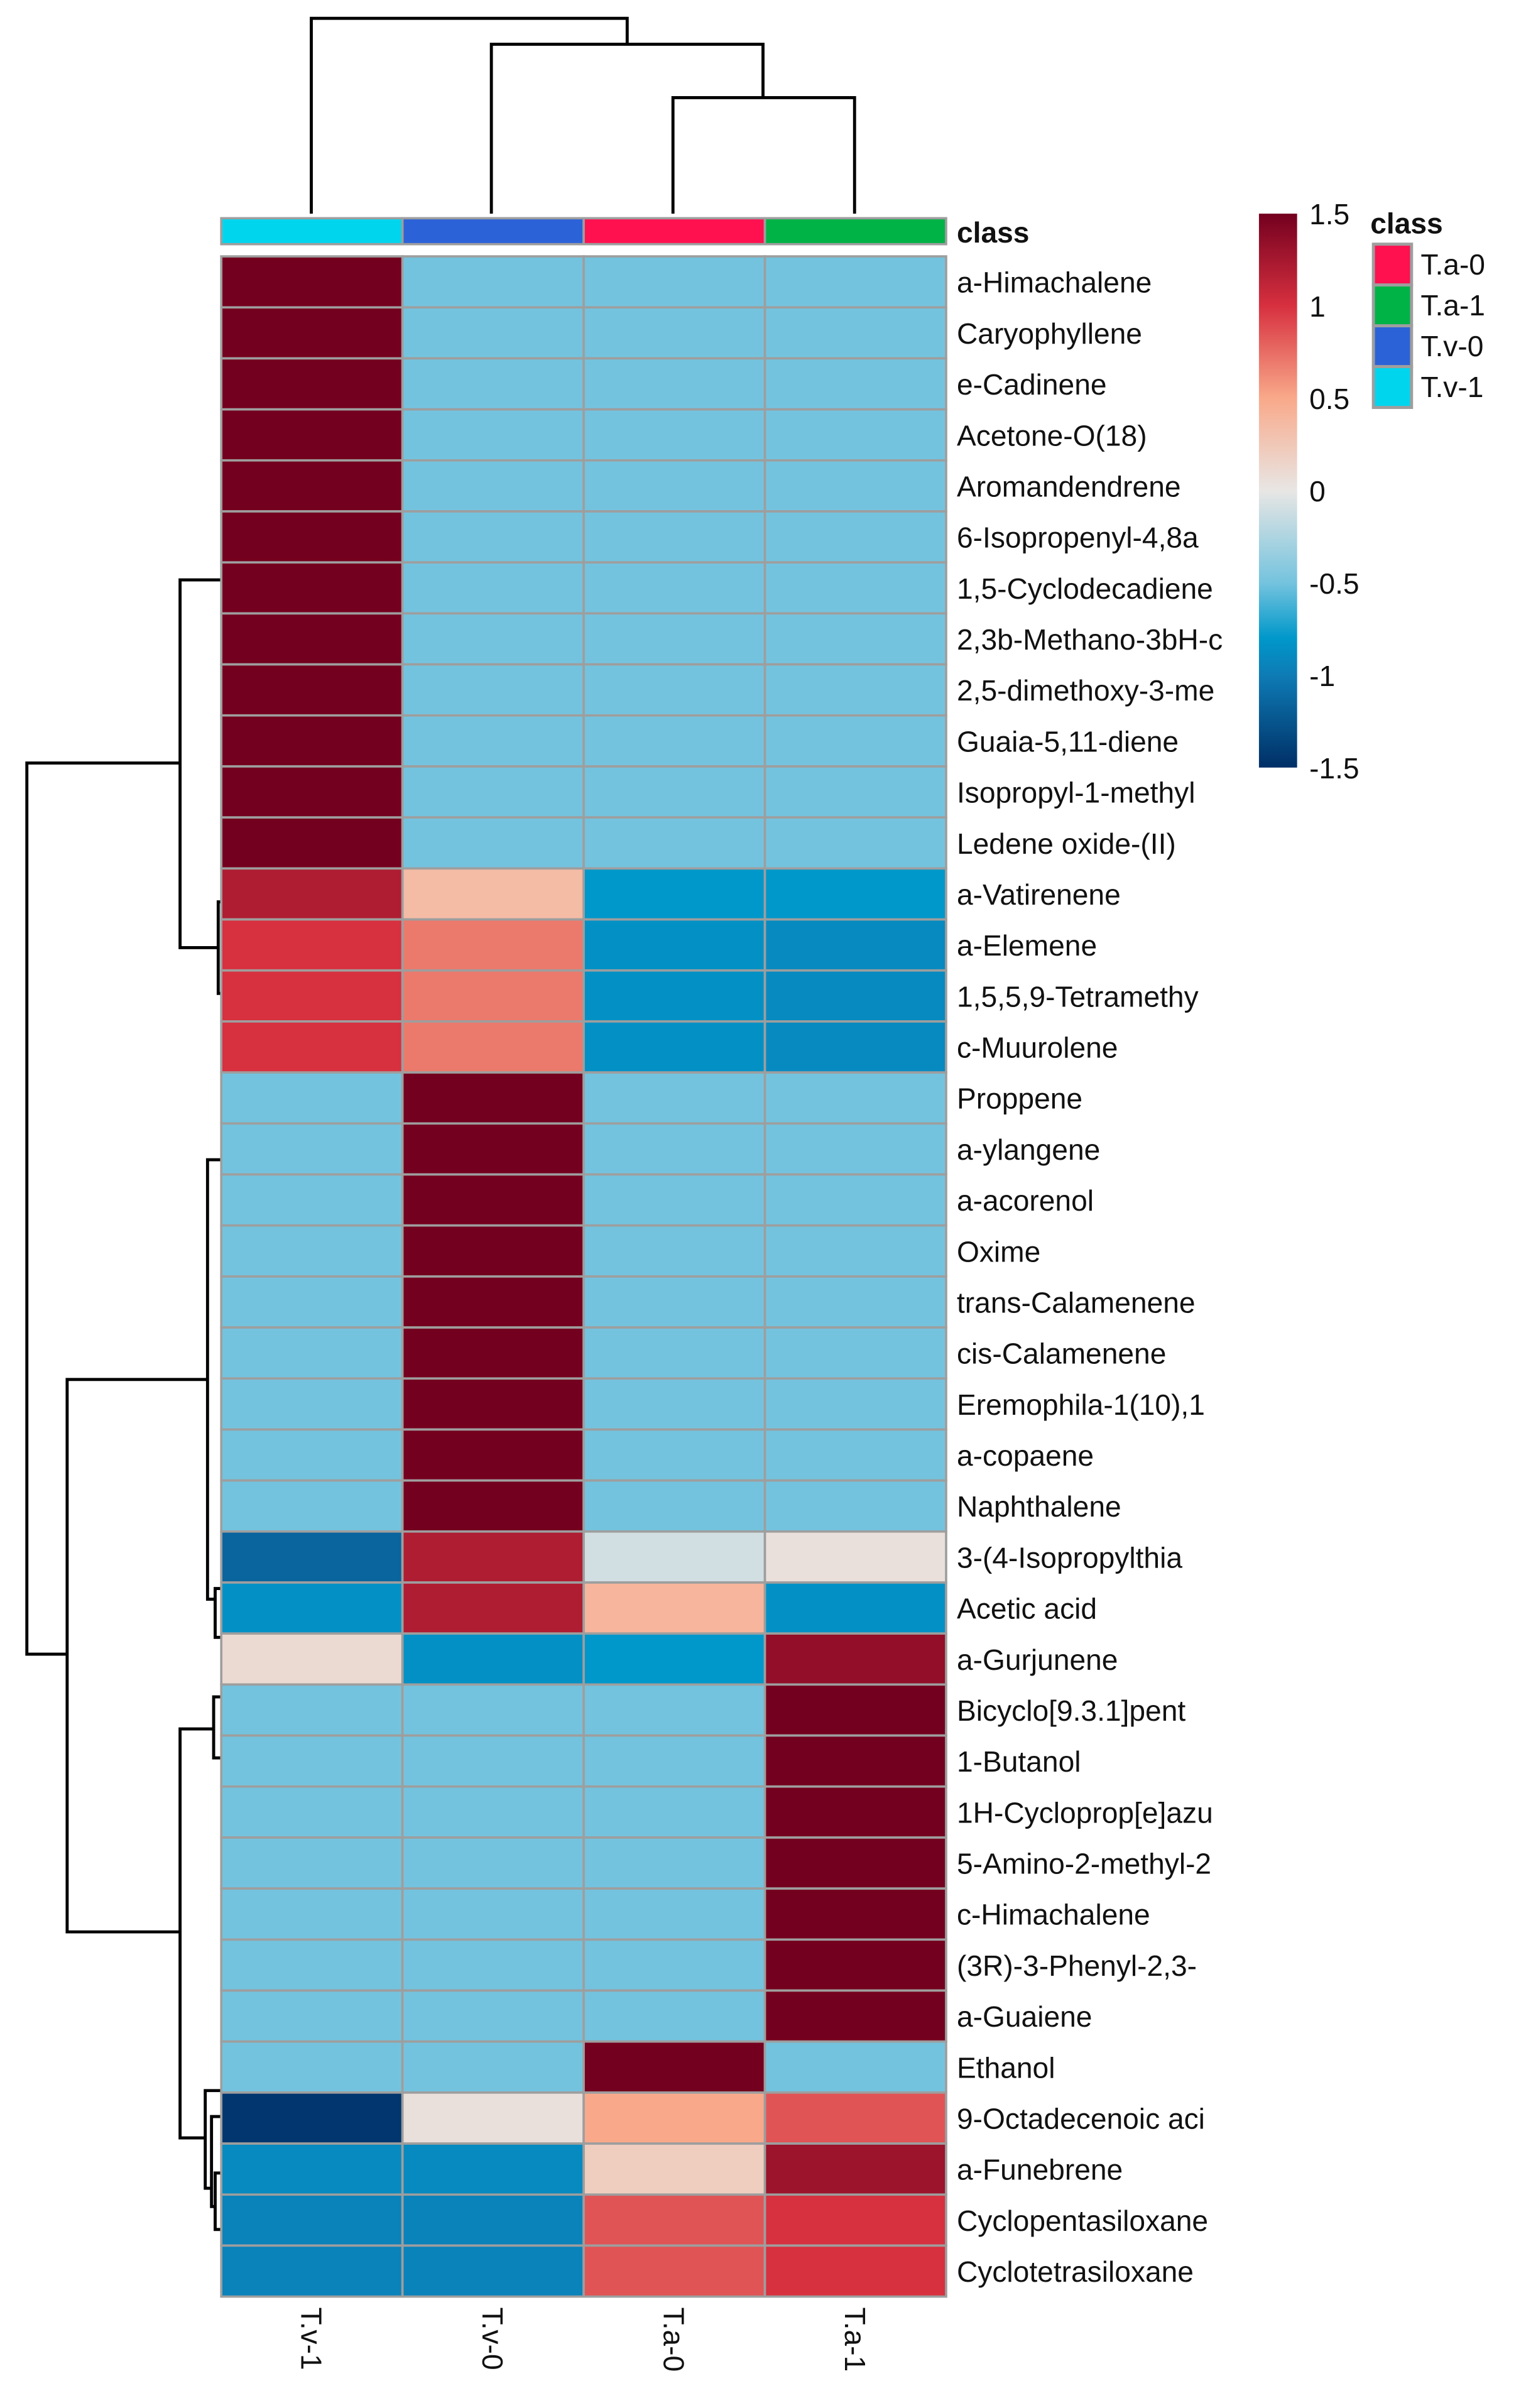  Describe the element at coordinates (1076, 1302) in the screenshot. I see `row-label: trans-Calamenene` at that location.